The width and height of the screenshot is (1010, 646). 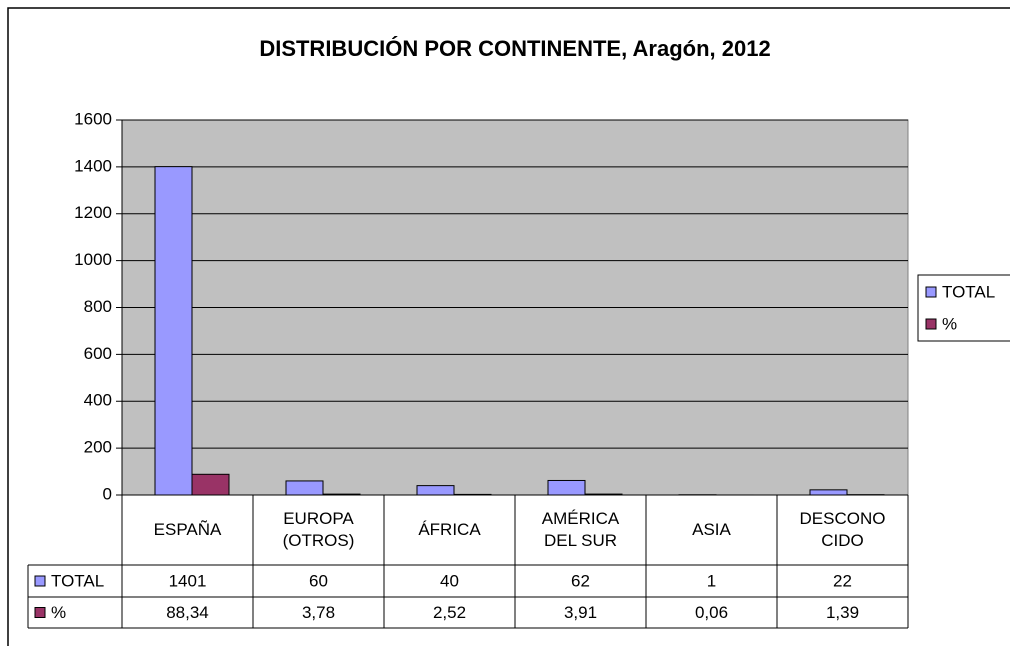 What do you see at coordinates (98, 353) in the screenshot?
I see `y-tick-label: 600` at bounding box center [98, 353].